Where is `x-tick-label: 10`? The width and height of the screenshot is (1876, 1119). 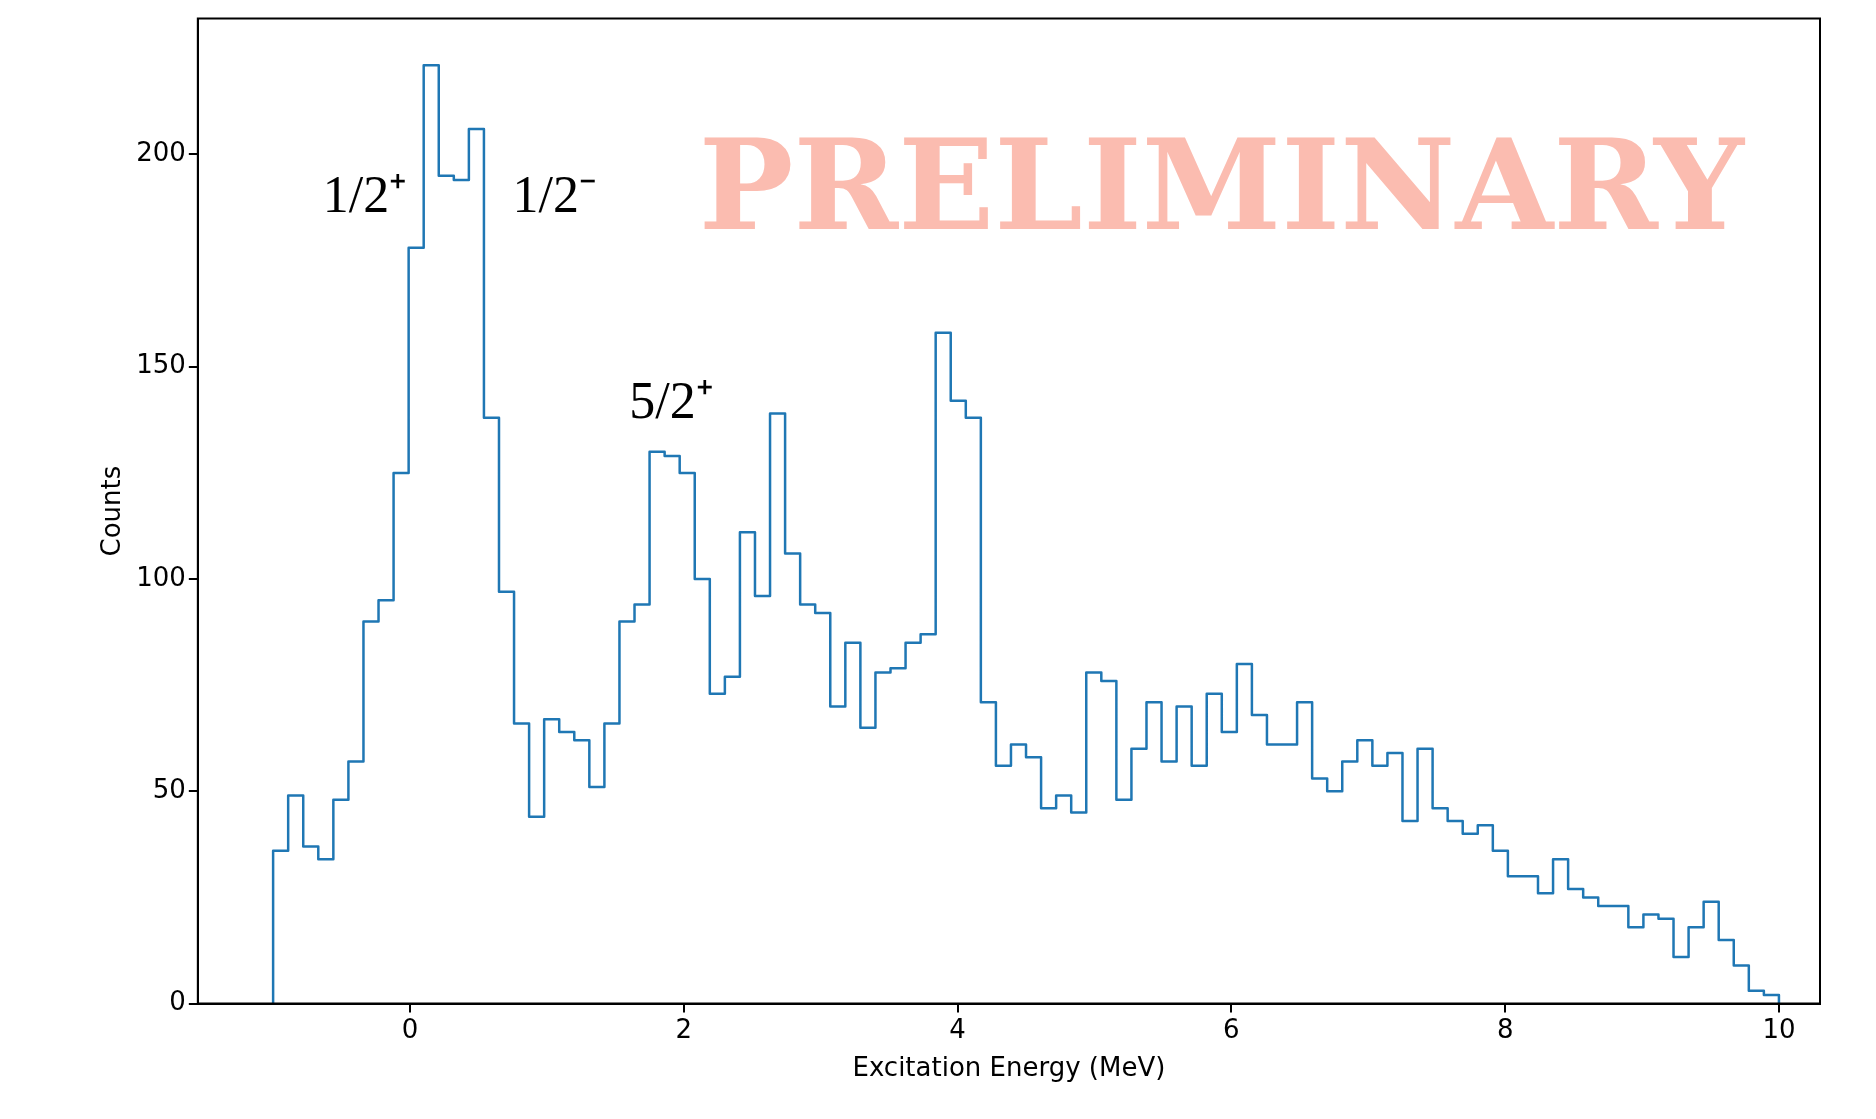 x-tick-label: 10 is located at coordinates (1779, 1028).